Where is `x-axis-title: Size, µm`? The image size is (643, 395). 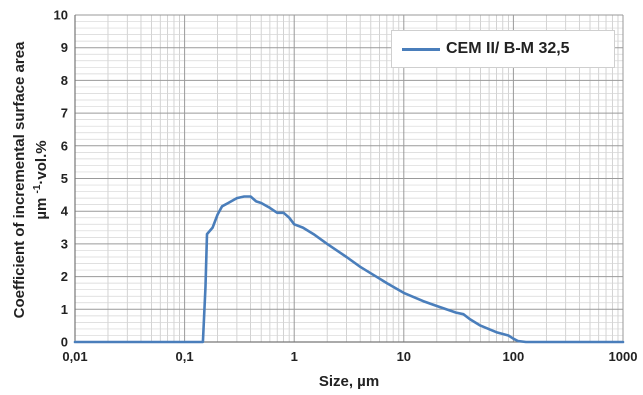
x-axis-title: Size, µm is located at coordinates (349, 381).